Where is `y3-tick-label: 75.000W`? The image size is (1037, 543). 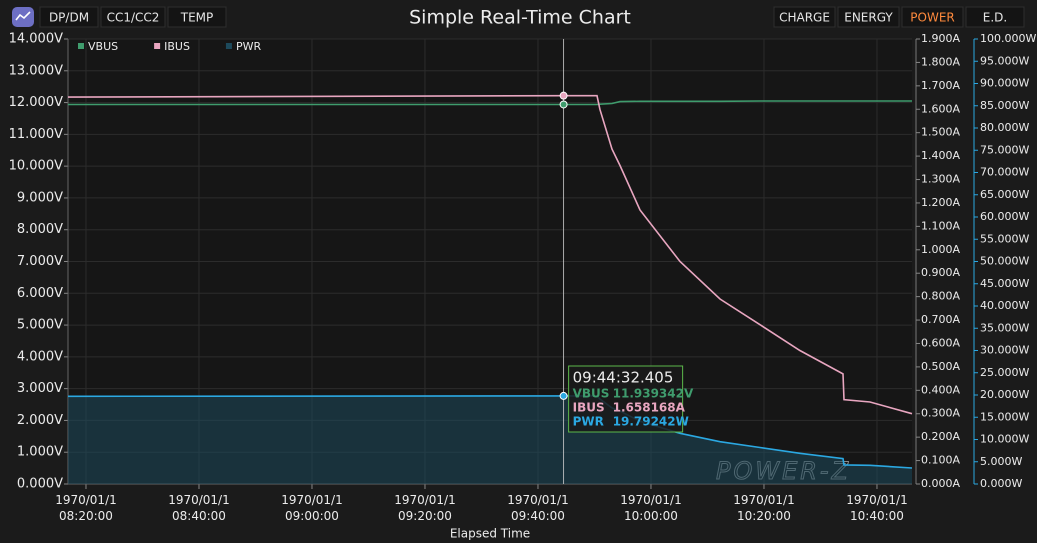
y3-tick-label: 75.000W is located at coordinates (1004, 149).